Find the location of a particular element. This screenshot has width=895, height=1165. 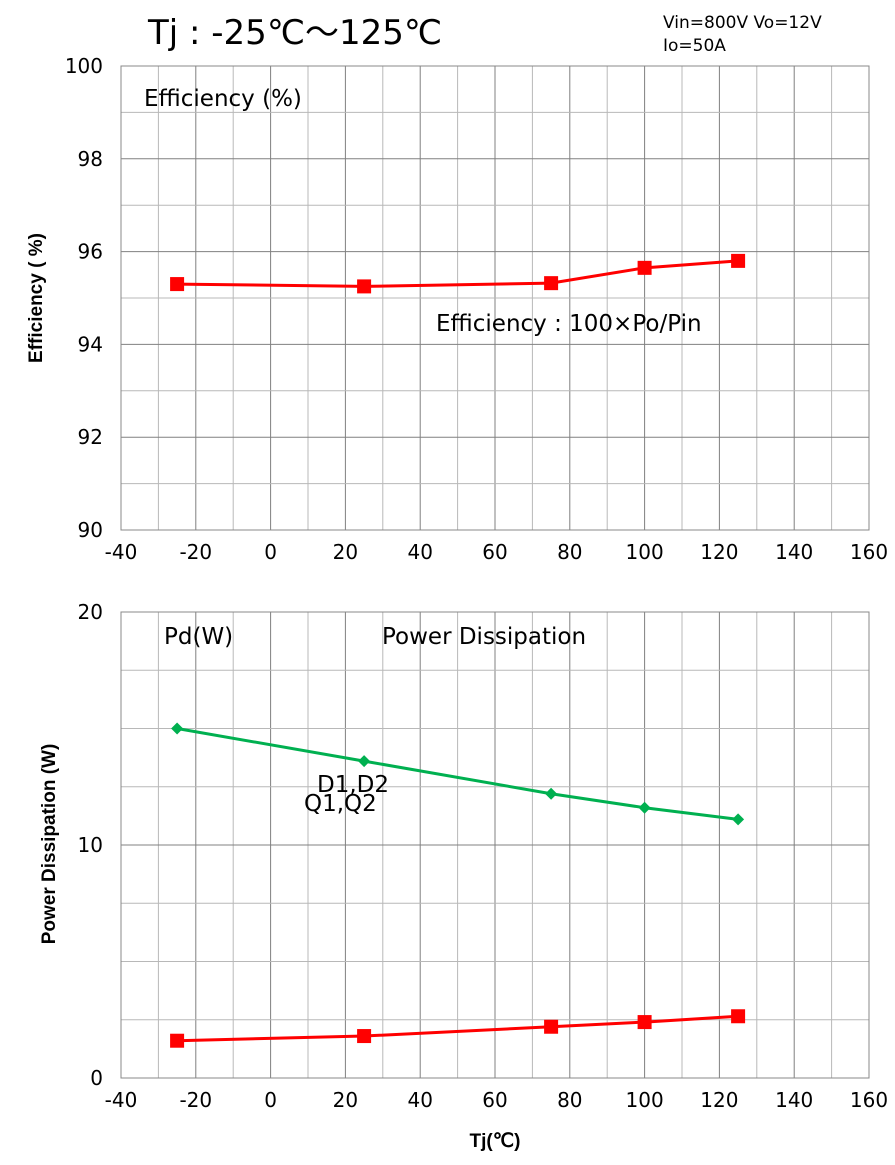

y-tick-label: 90 is located at coordinates (90, 530).